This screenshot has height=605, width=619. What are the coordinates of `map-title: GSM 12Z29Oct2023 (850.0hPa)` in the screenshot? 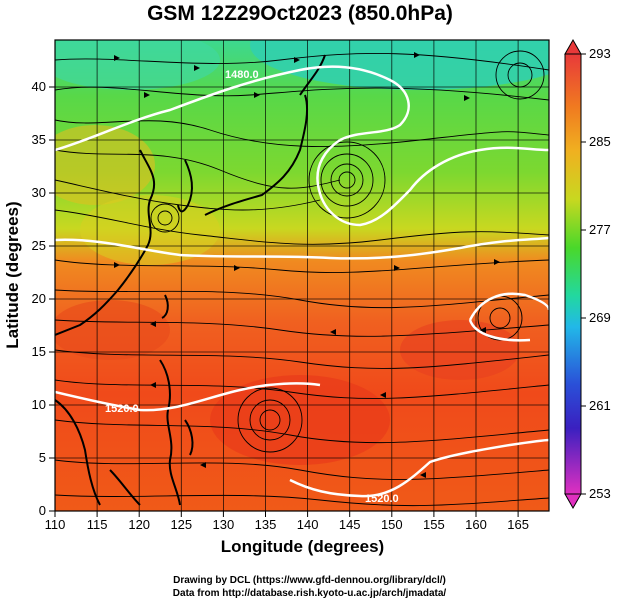 It's located at (300, 13).